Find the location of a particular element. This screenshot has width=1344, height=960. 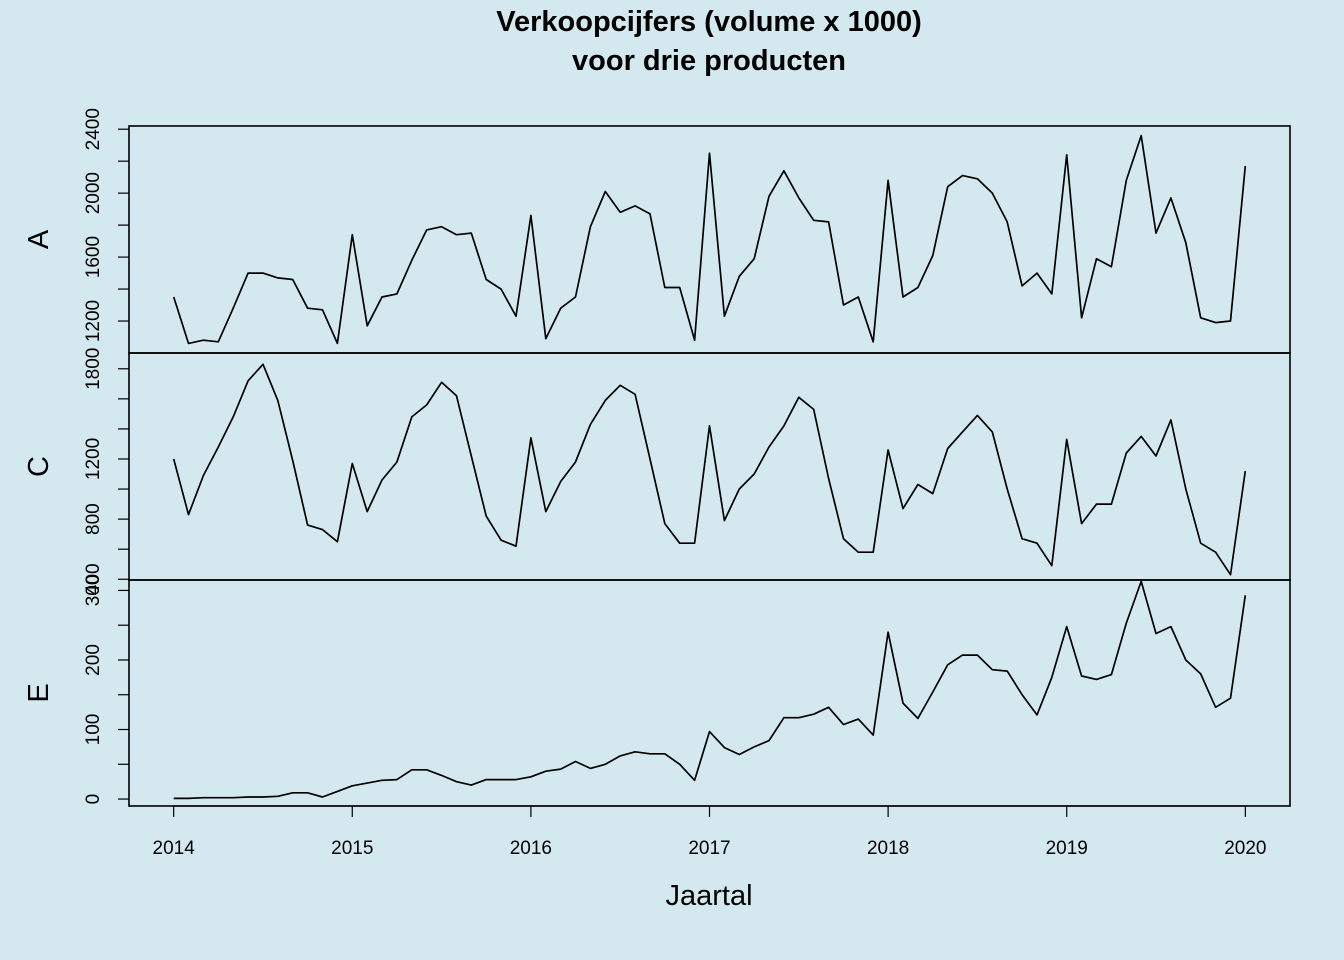

y-tick-label: 200 is located at coordinates (93, 660).